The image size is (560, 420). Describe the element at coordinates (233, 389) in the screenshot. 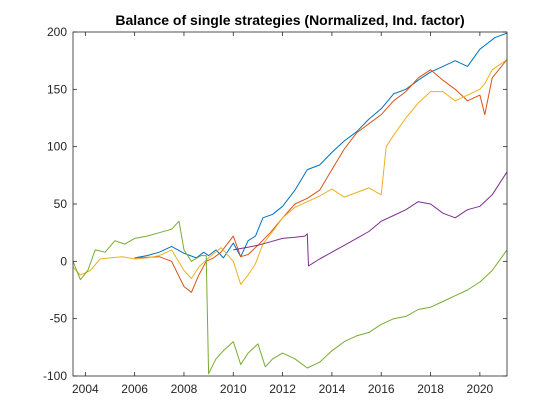

I see `x-tick-label: 2010` at that location.